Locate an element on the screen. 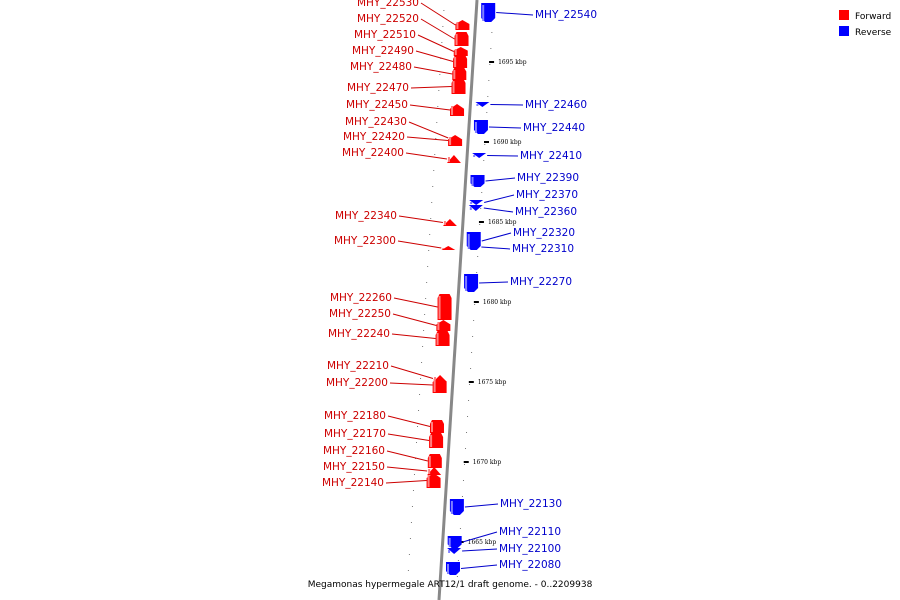  reverse-gene-label: MHY_22440 is located at coordinates (554, 128).